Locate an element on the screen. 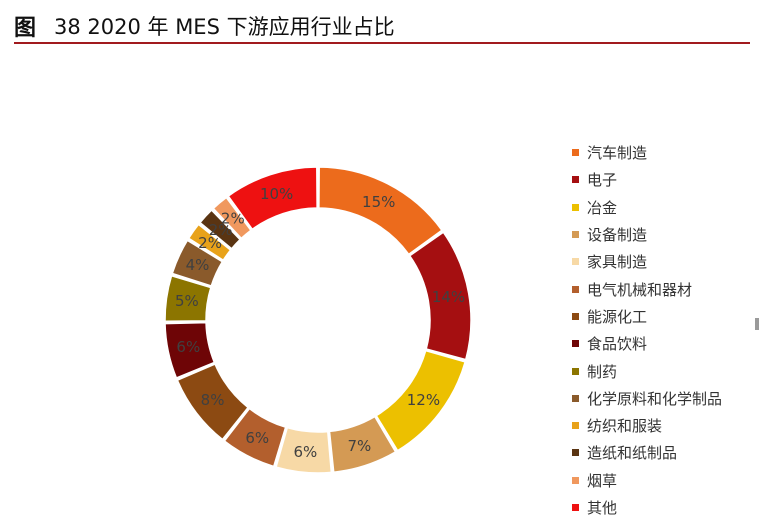 The height and width of the screenshot is (530, 759). legend-item-10: 纺织和服装 is located at coordinates (647, 425).